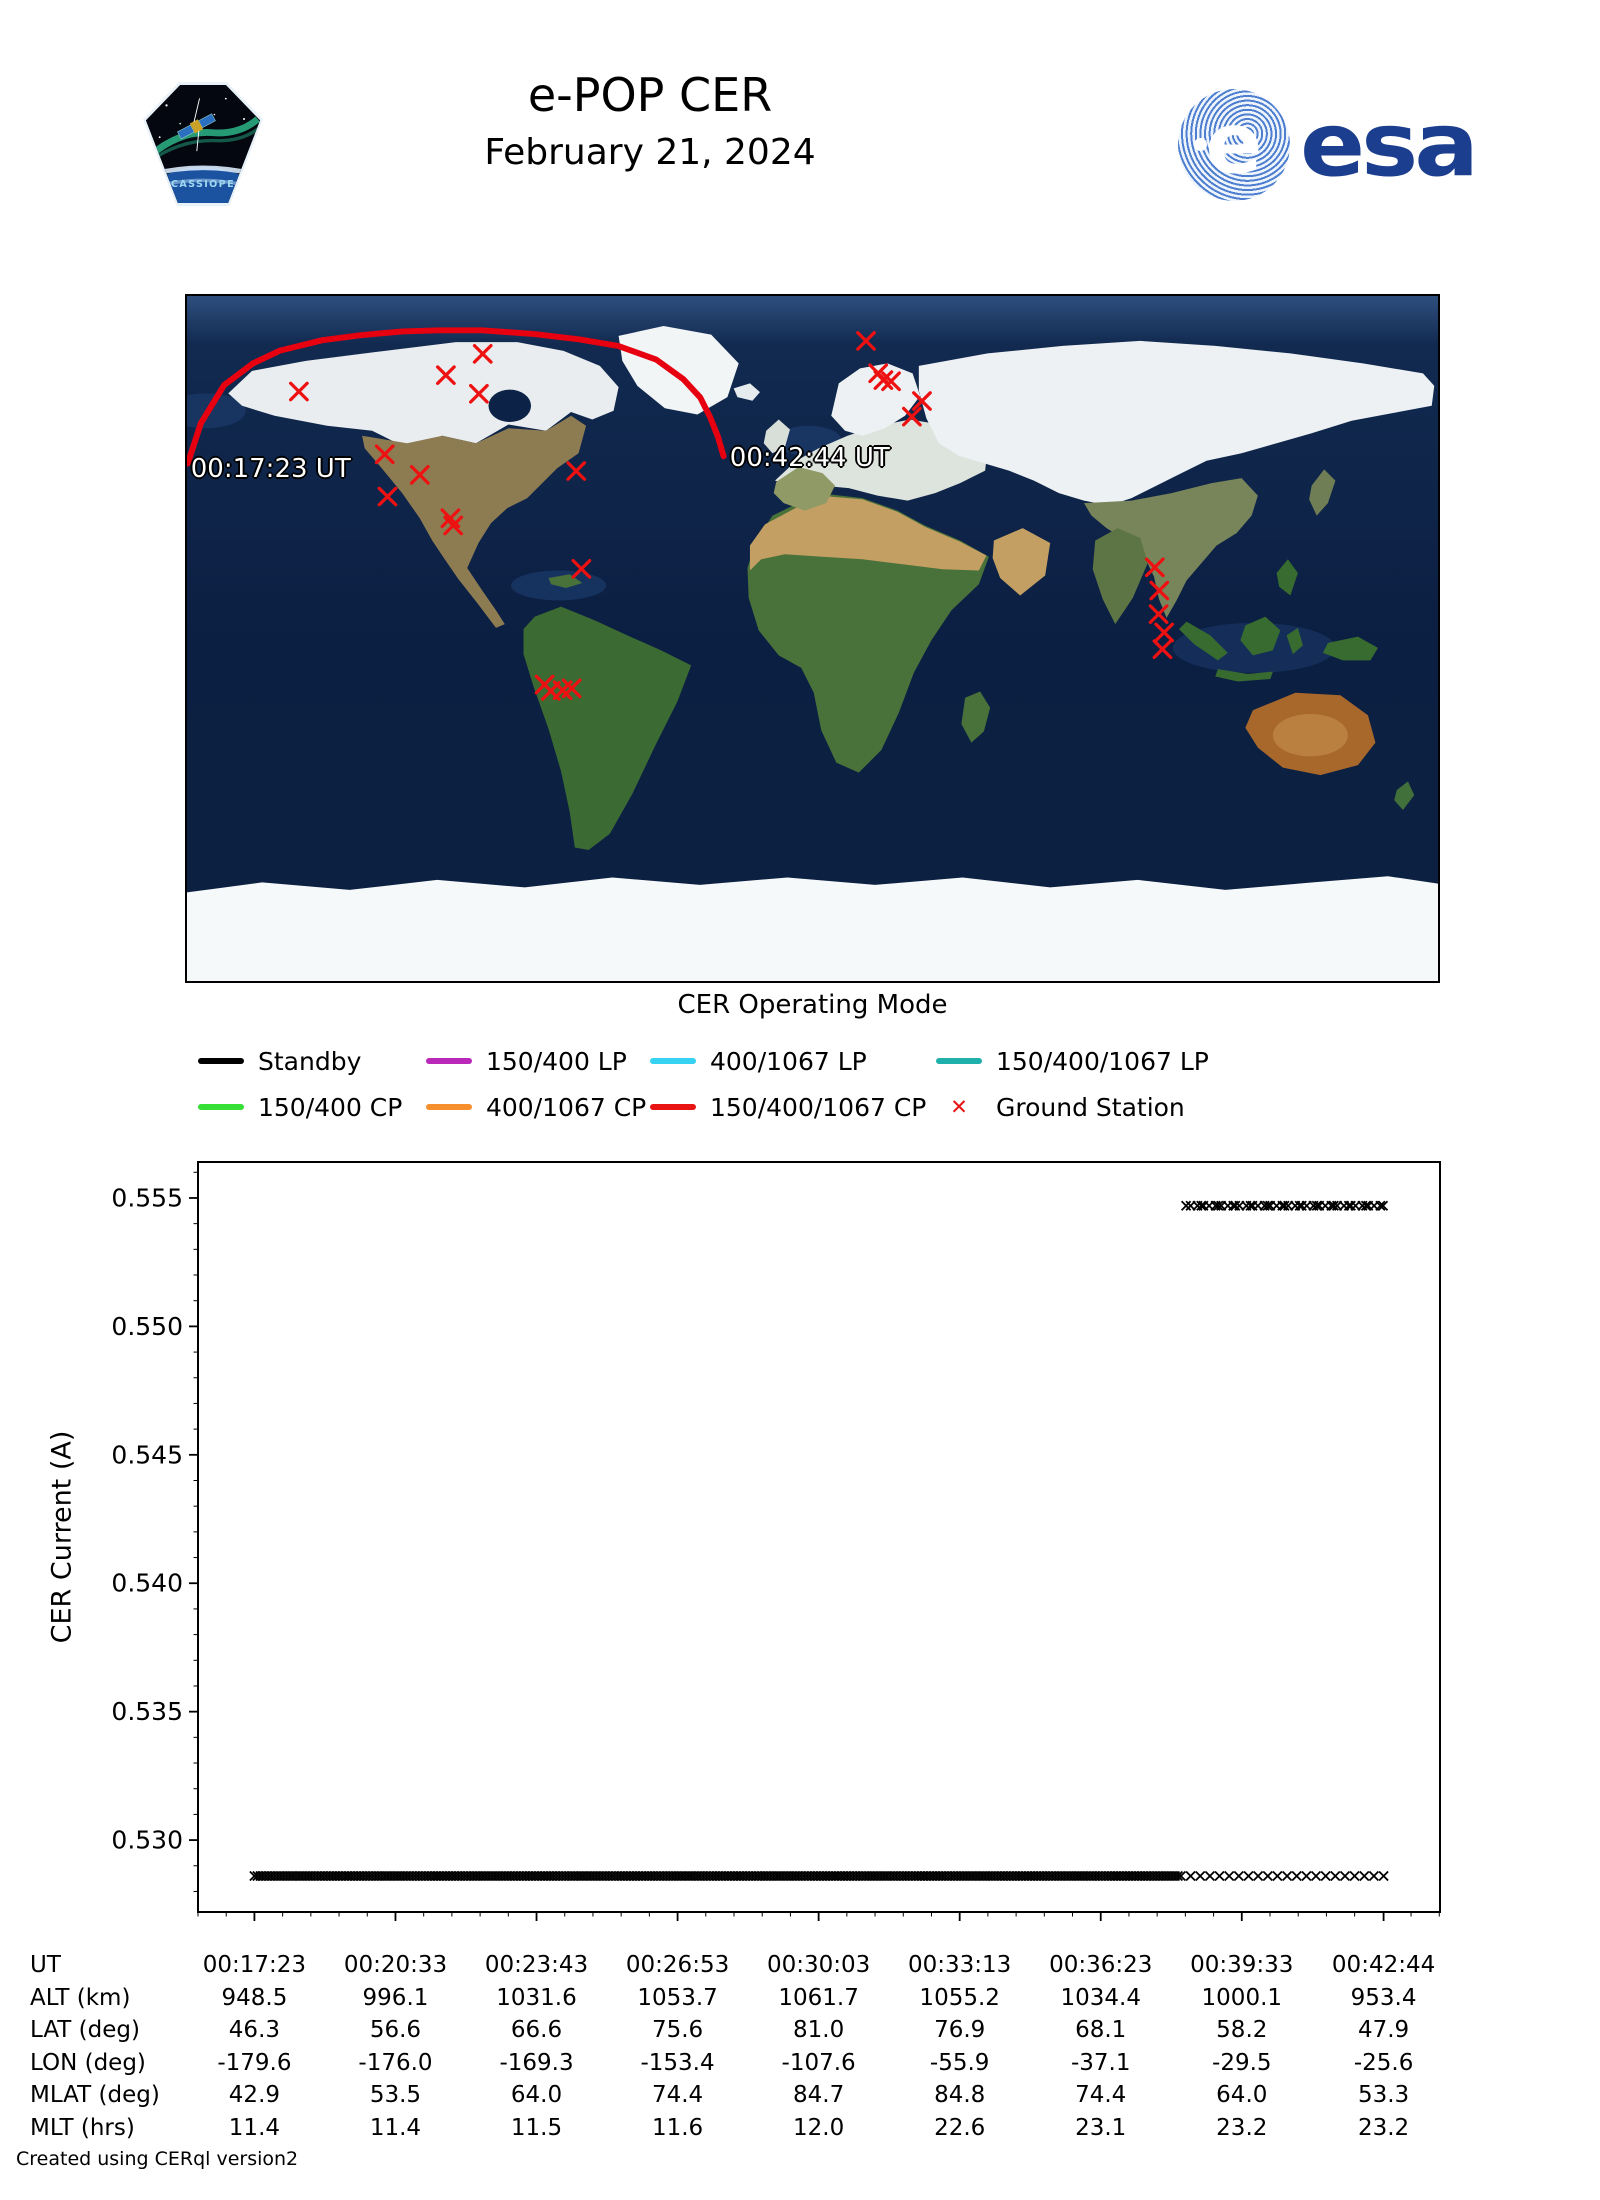  Describe the element at coordinates (960, 1965) in the screenshot. I see `table-cell: 00:33:13` at that location.